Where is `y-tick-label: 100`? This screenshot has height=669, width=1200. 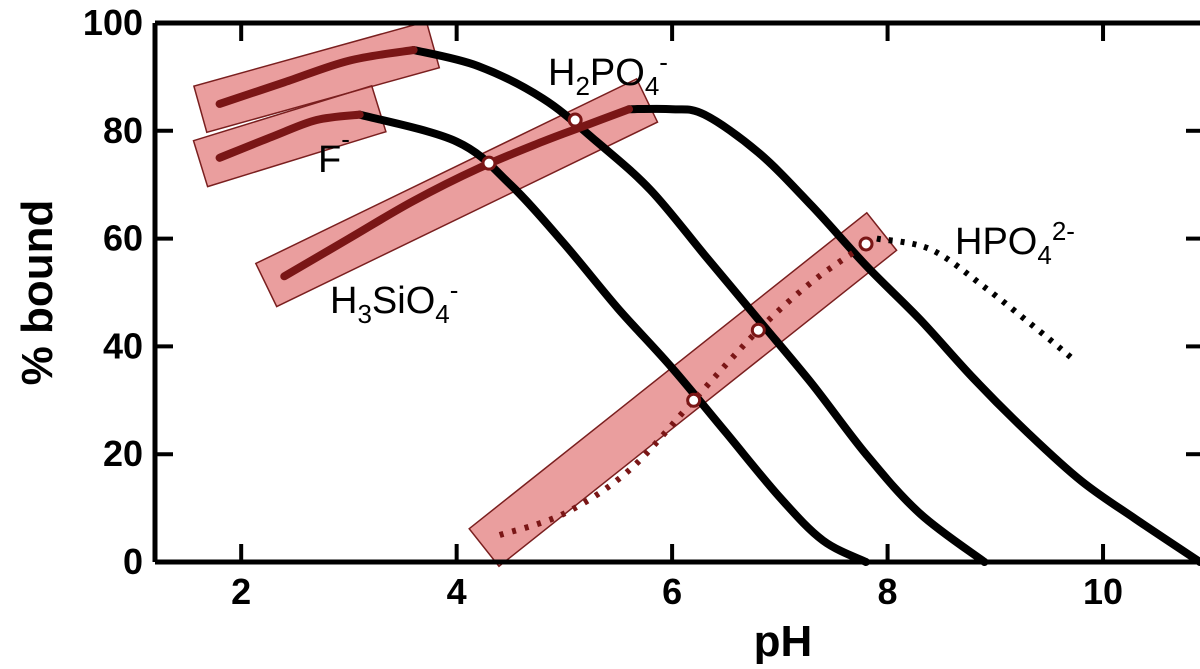 y-tick-label: 100 is located at coordinates (113, 22).